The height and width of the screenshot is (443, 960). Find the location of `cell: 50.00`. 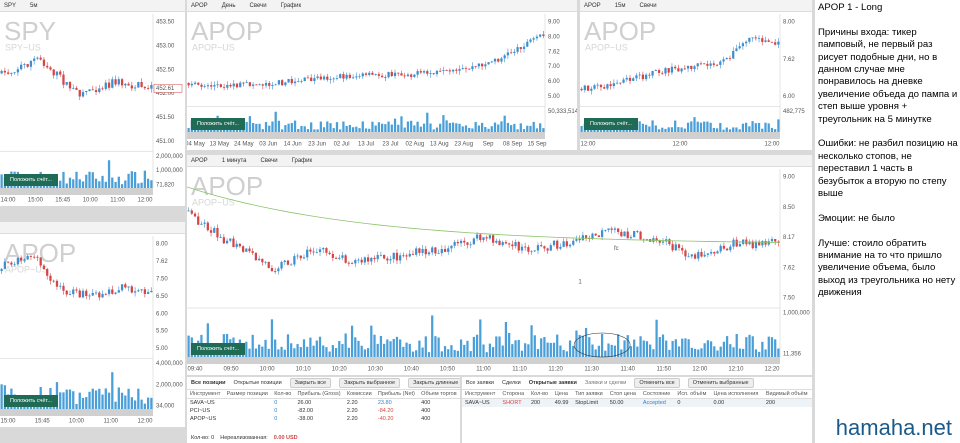

cell: 50.00 is located at coordinates (616, 403).